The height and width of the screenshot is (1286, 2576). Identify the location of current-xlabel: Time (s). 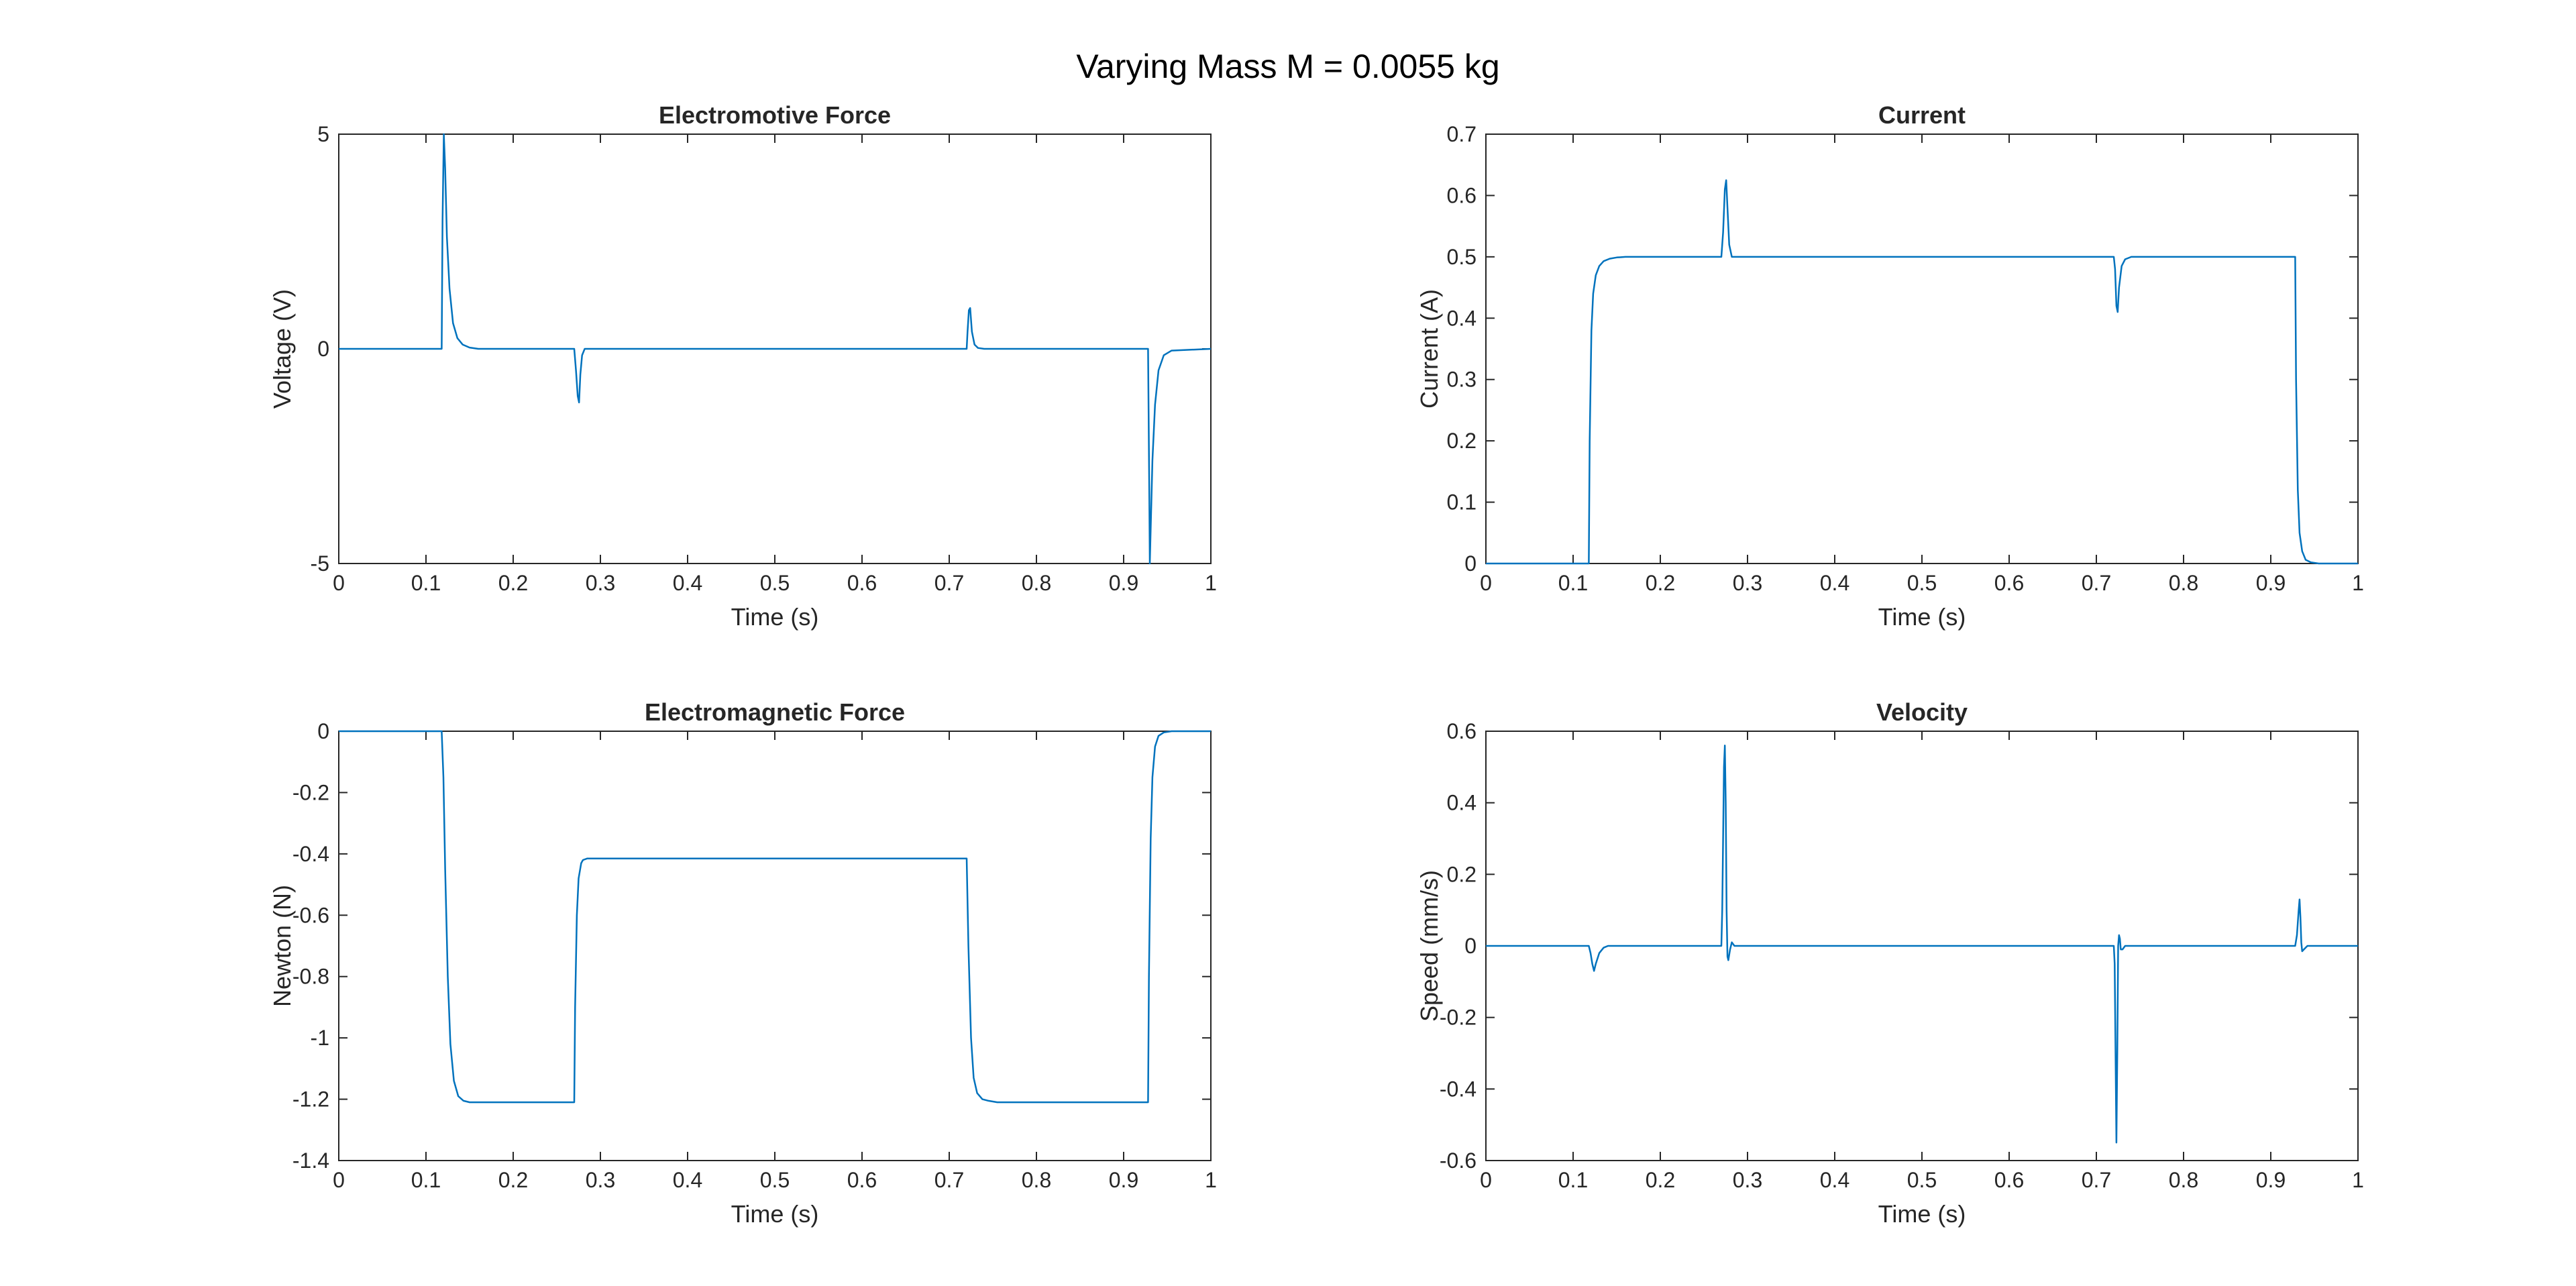
(1922, 617).